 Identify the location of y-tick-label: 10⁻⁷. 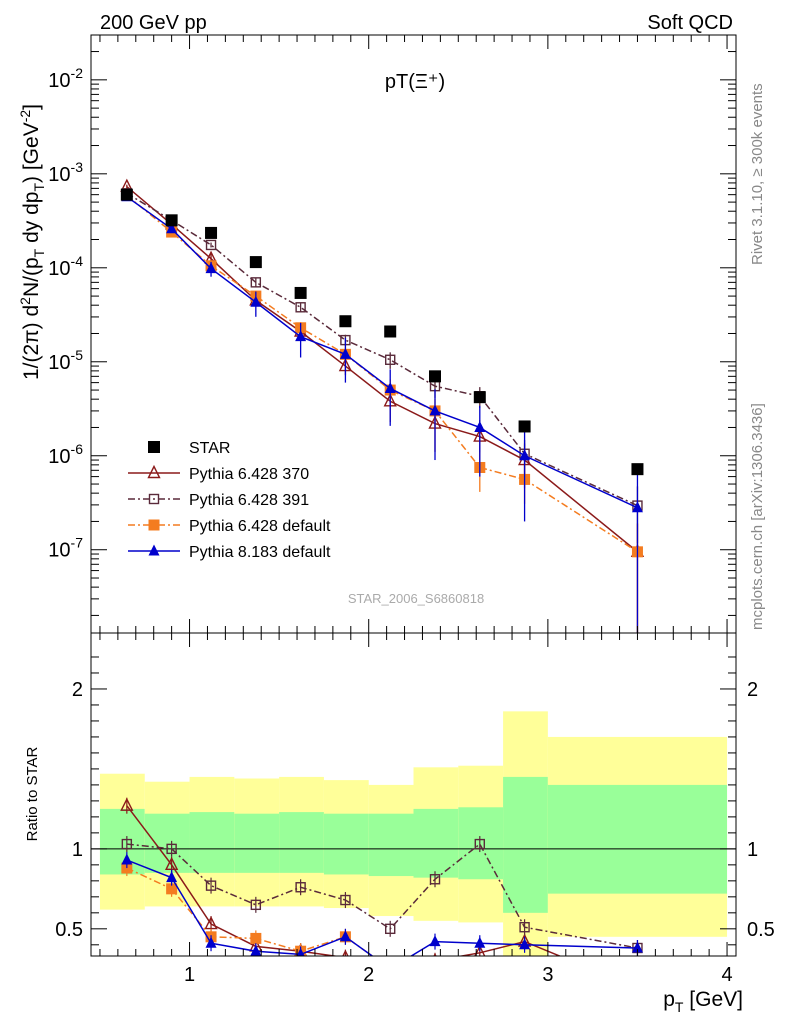
(65, 548).